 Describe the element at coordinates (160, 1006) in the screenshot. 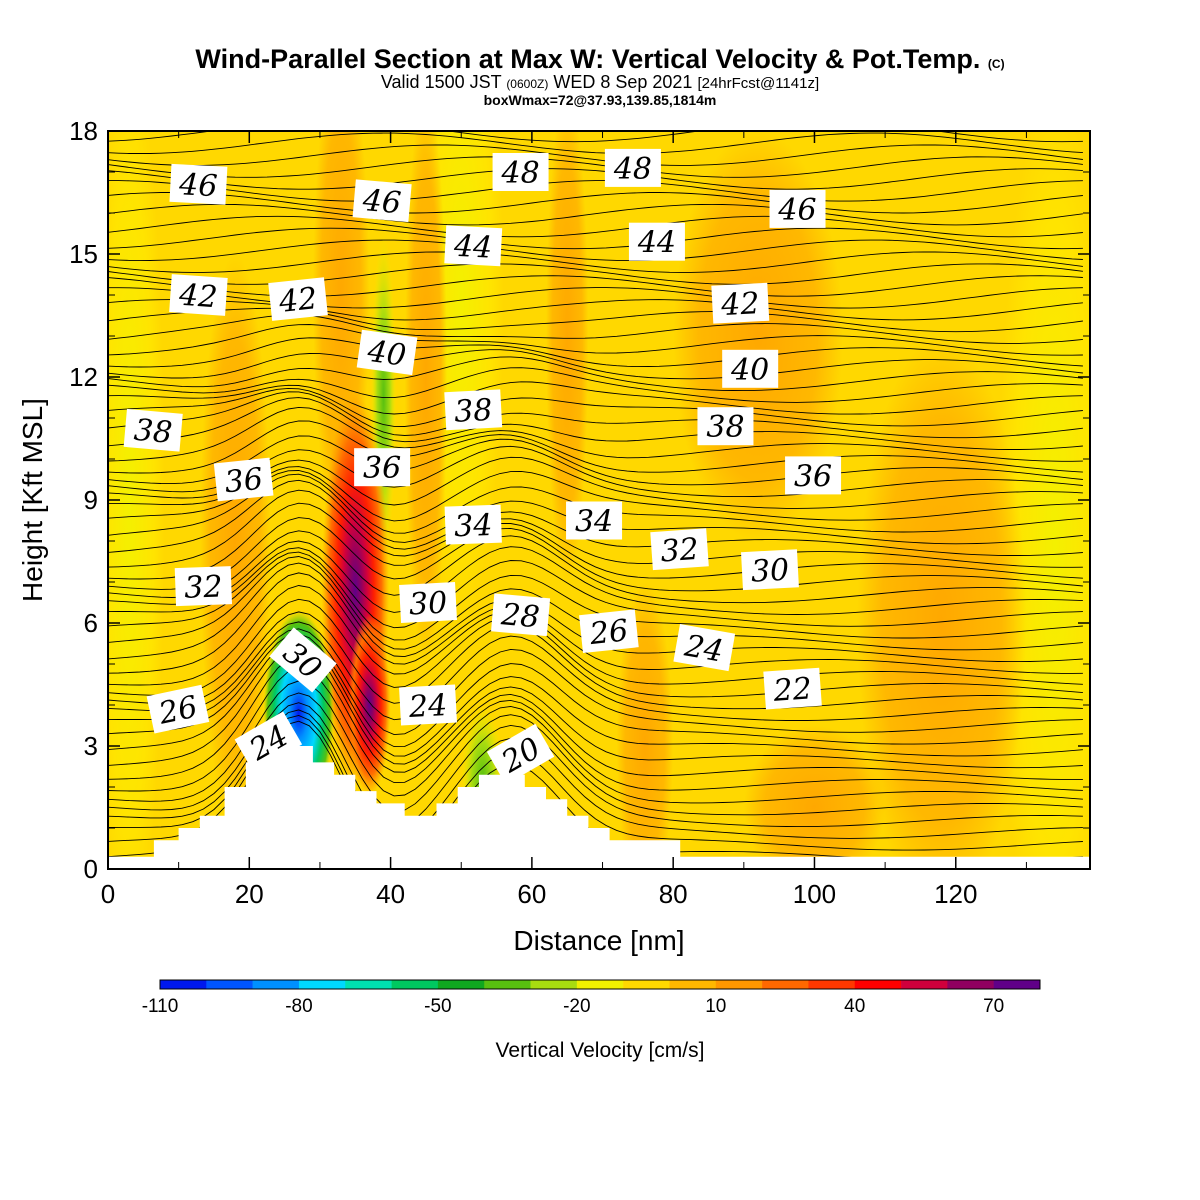

I see `colorbar-tick-label: -110` at that location.